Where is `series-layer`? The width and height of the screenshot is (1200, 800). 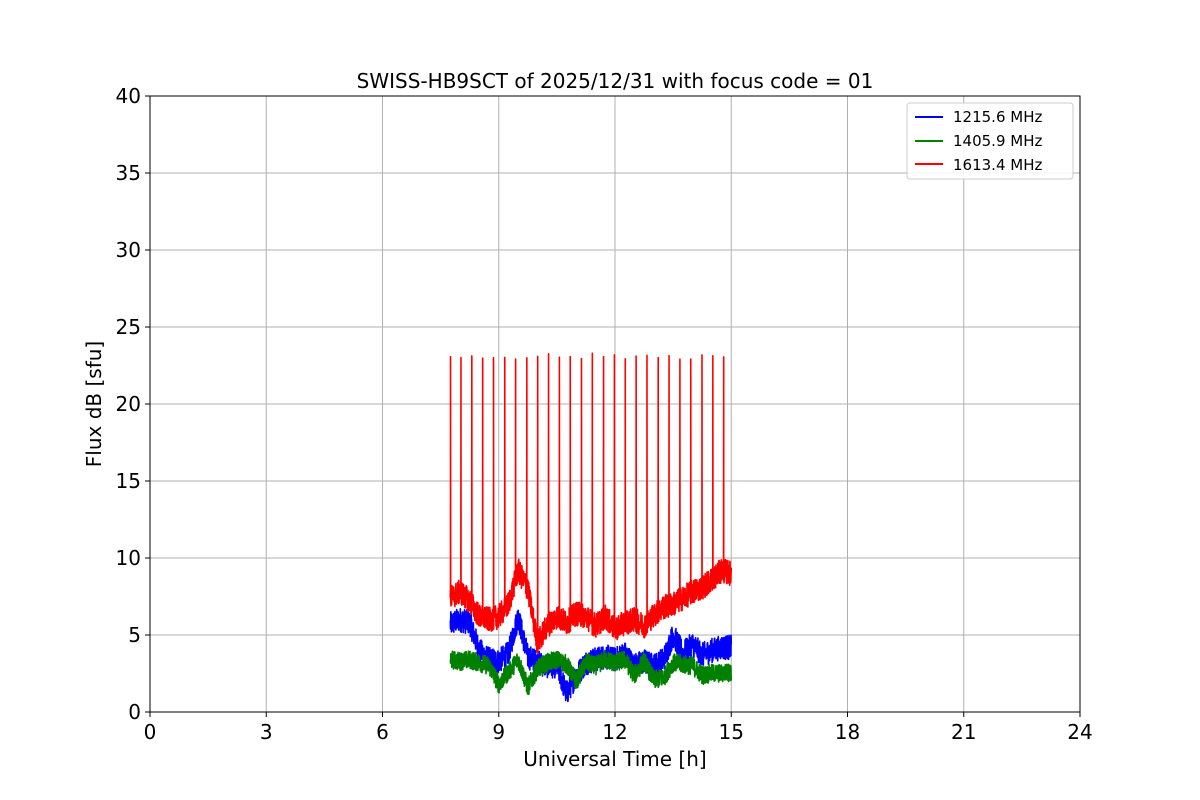 series-layer is located at coordinates (591, 527).